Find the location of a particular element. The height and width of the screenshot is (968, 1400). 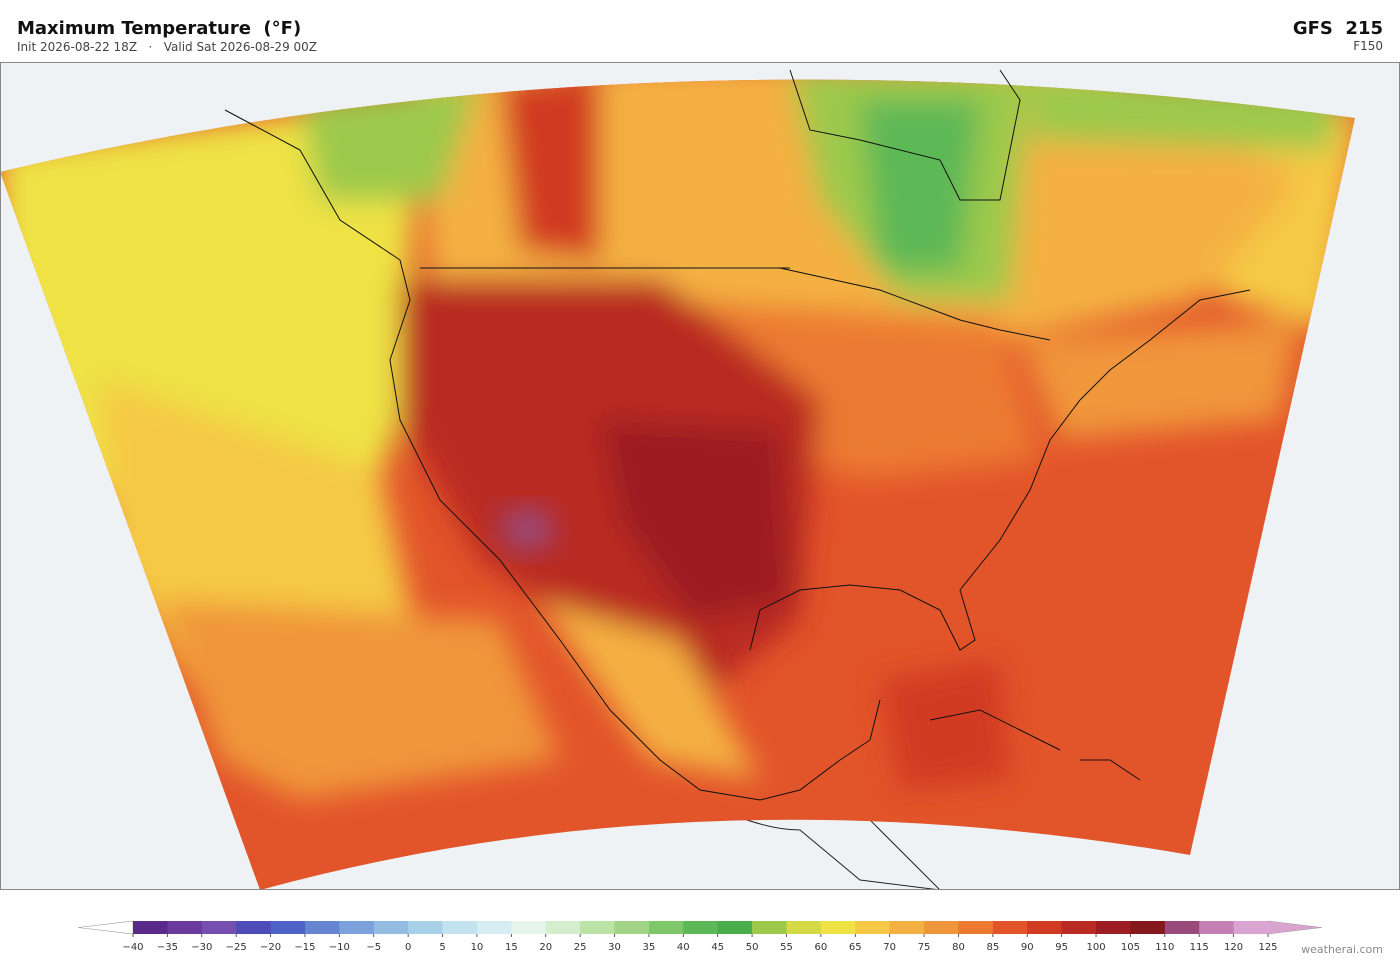

colorbar-tick-label: −20 is located at coordinates (270, 947).